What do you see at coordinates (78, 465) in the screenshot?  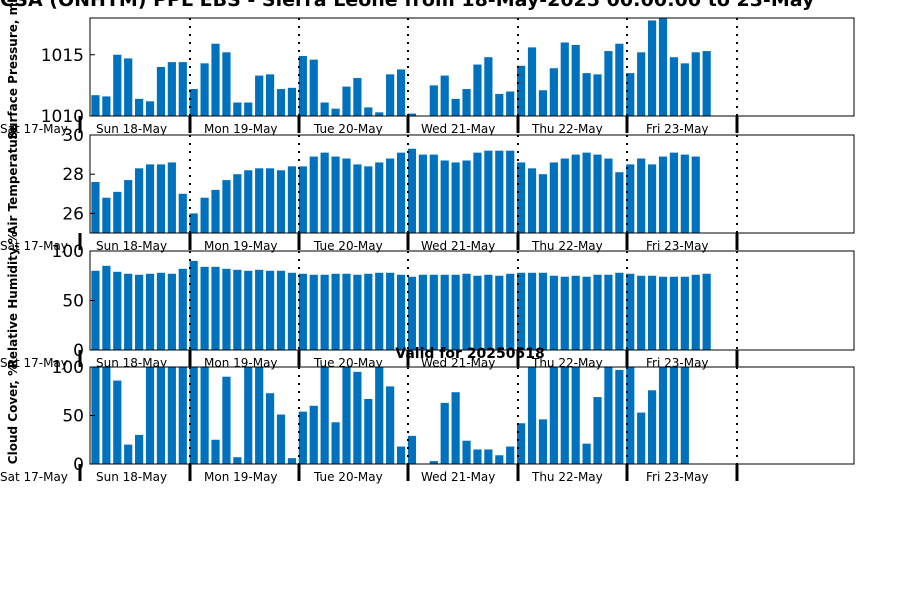 I see `y-tick-label: 0` at bounding box center [78, 465].